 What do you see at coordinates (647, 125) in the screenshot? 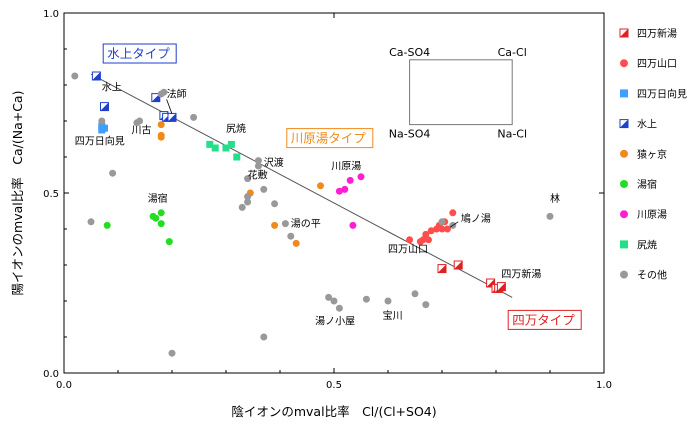
I see `legend-label: 水上` at bounding box center [647, 125].